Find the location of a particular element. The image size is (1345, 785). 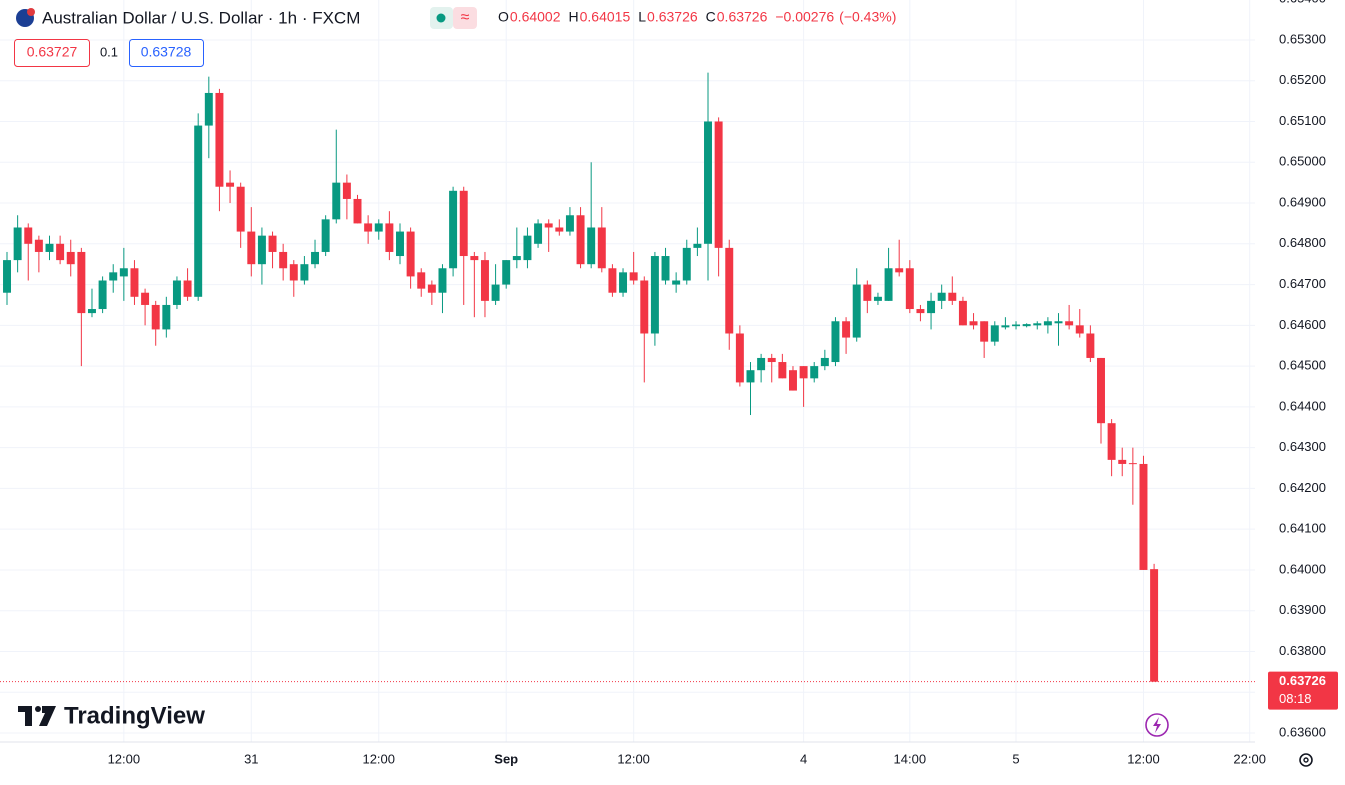

x-tick-label: 5 is located at coordinates (1015, 758).